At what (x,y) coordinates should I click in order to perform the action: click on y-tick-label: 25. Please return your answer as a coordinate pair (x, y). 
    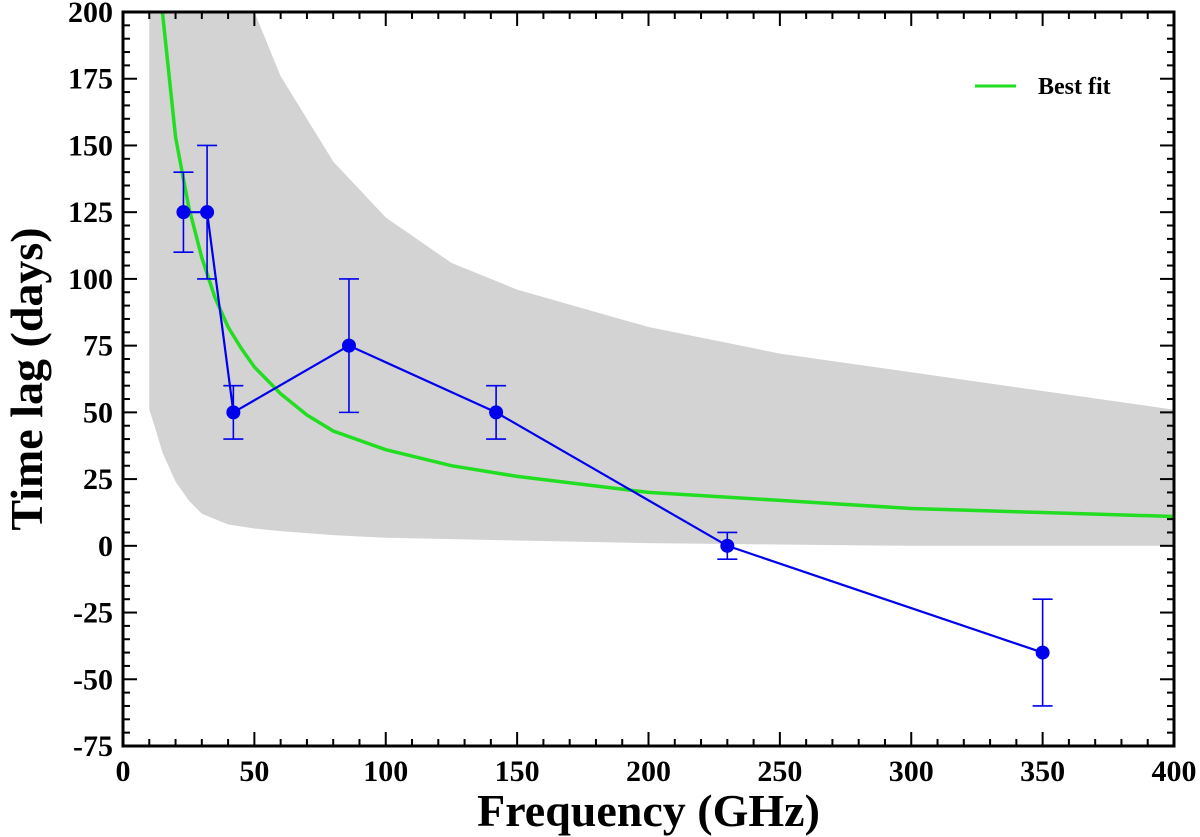
    Looking at the image, I should click on (98, 479).